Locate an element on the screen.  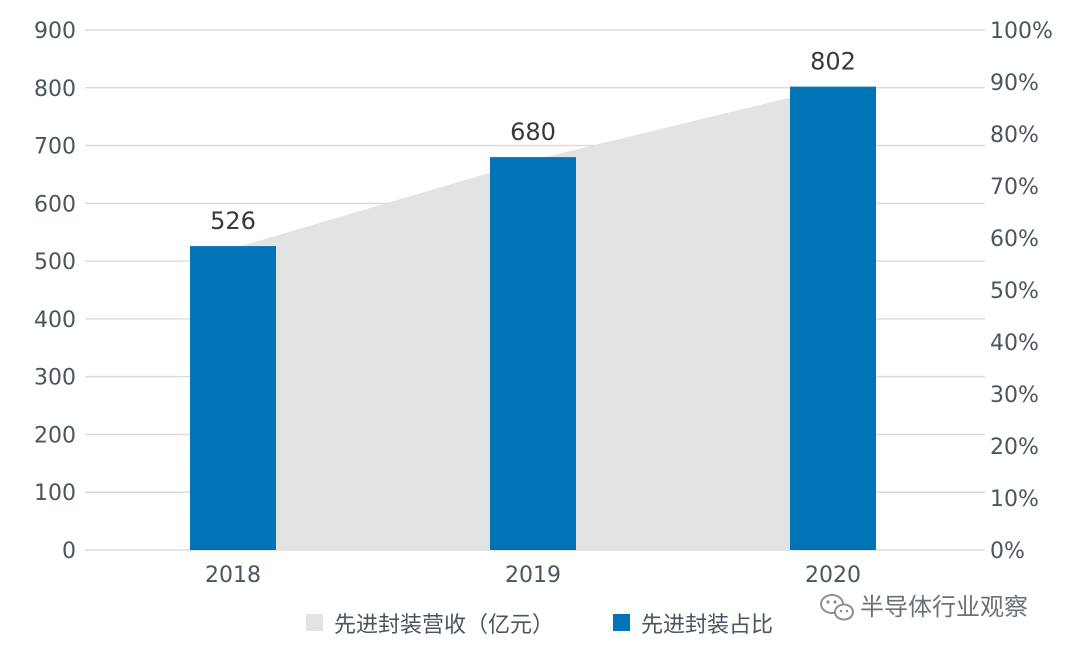
y-right-tick: 80% is located at coordinates (1014, 135).